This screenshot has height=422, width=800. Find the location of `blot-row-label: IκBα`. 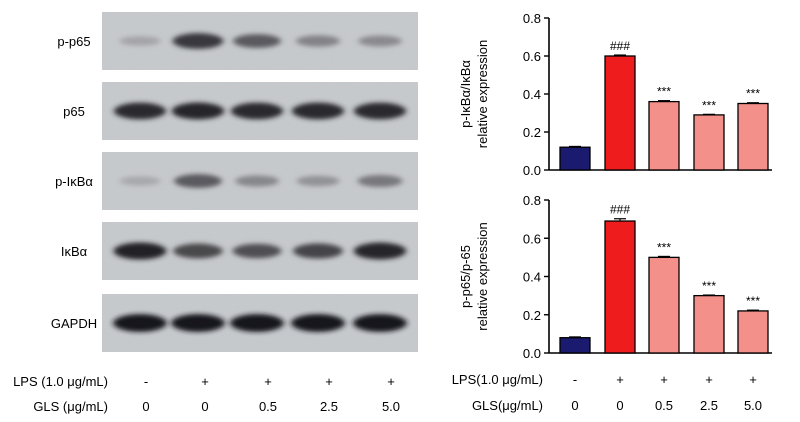

blot-row-label: IκBα is located at coordinates (74, 251).